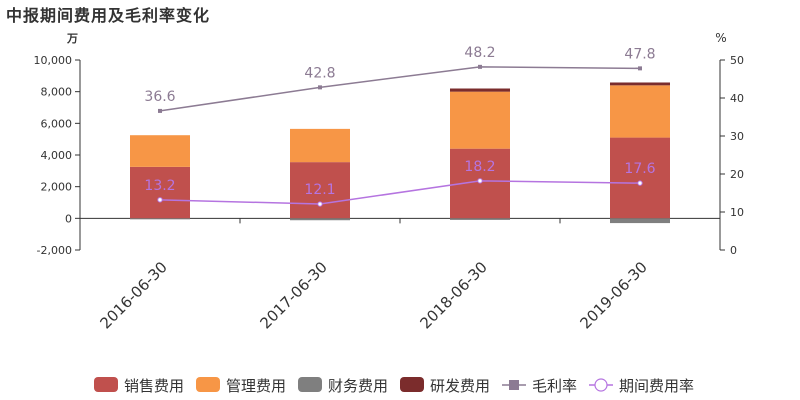  What do you see at coordinates (256, 386) in the screenshot?
I see `legend-label-管理费用: 管理费用` at bounding box center [256, 386].